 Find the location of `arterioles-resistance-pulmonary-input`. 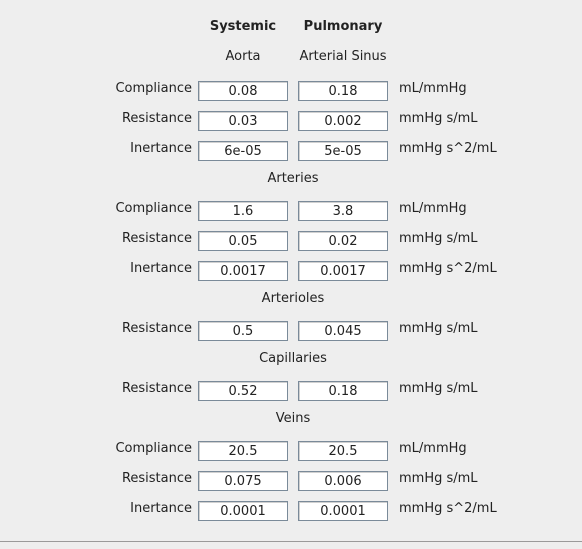

arterioles-resistance-pulmonary-input is located at coordinates (343, 331).